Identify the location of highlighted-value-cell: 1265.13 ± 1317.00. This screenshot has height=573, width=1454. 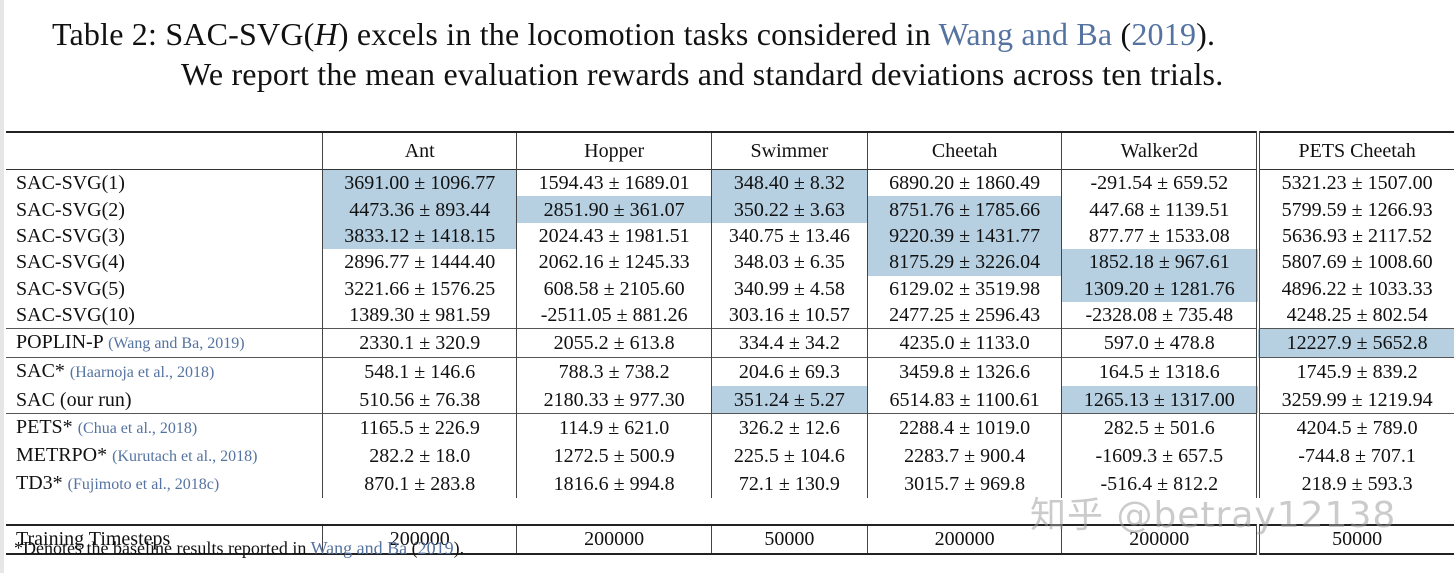
(1160, 400).